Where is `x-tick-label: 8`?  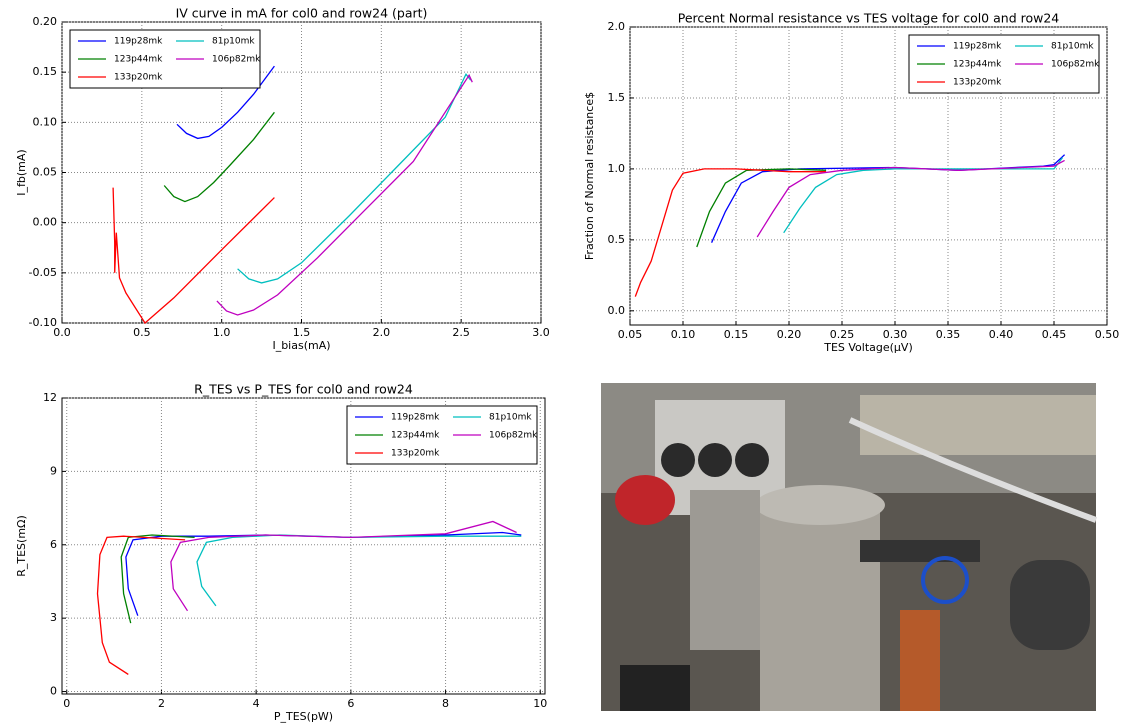 x-tick-label: 8 is located at coordinates (445, 703).